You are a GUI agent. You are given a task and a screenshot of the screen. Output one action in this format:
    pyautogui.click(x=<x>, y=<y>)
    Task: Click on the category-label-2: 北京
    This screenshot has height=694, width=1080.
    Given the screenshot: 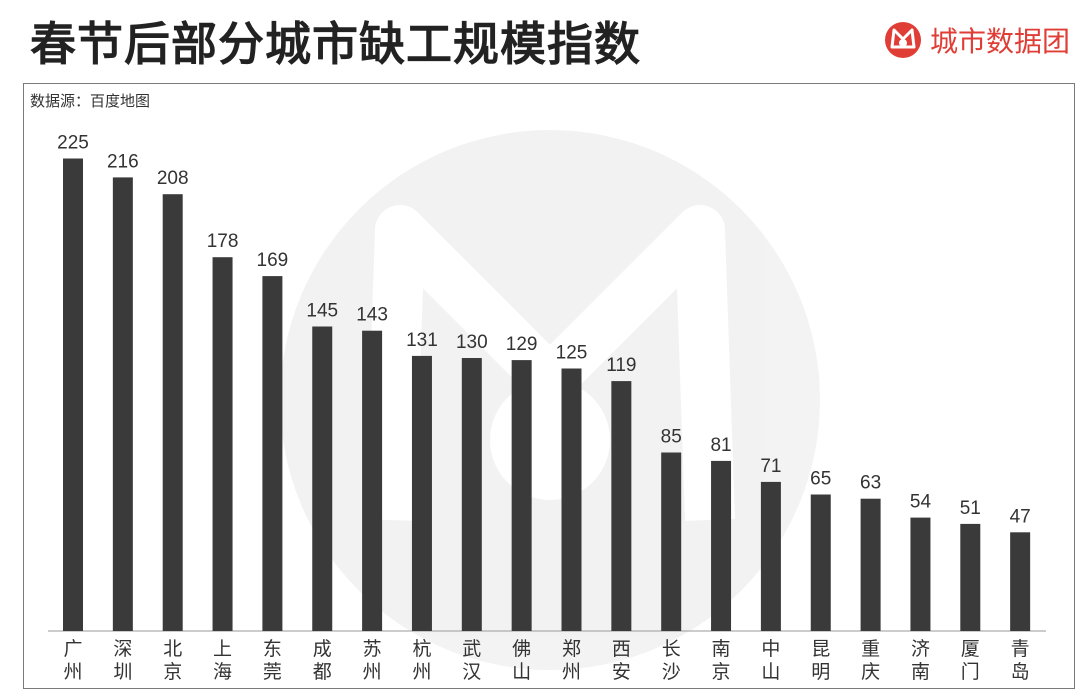 What is the action you would take?
    pyautogui.click(x=172, y=660)
    